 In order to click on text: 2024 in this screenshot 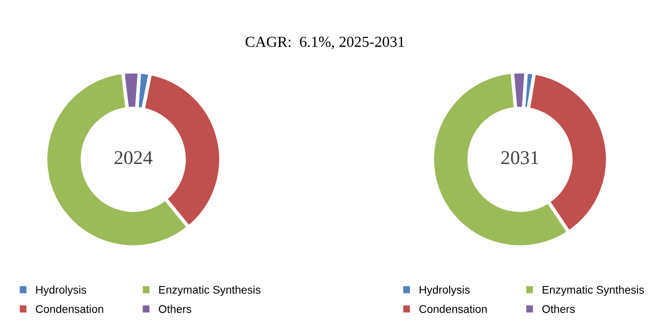, I will do `click(133, 157)`.